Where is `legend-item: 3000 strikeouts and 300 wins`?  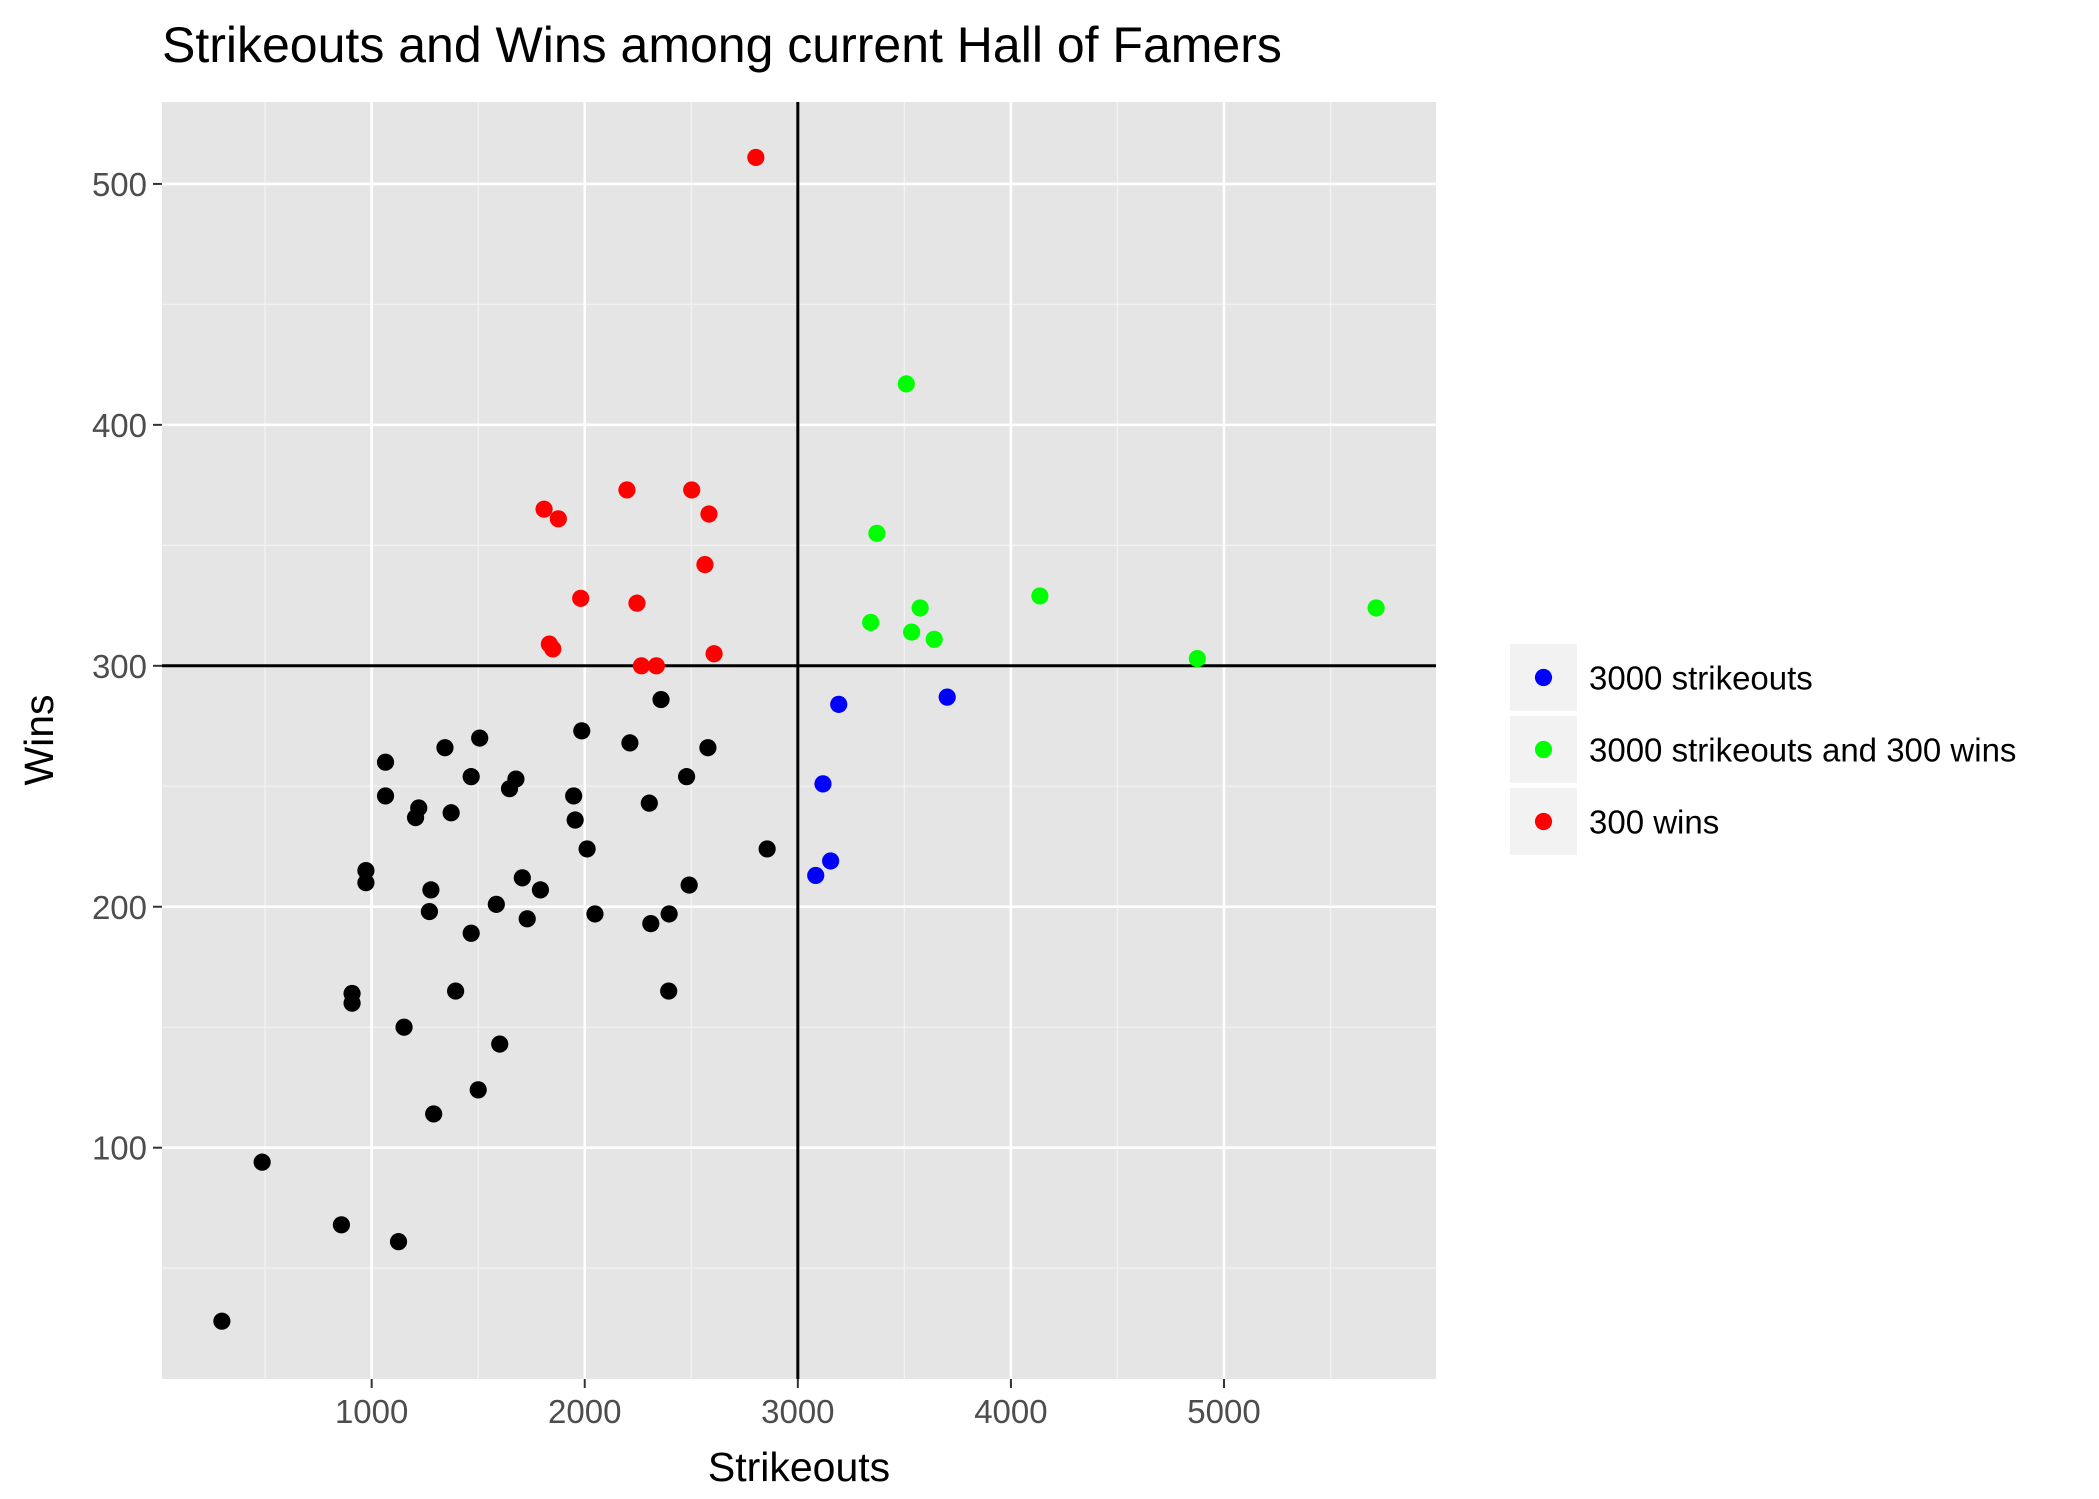 legend-item: 3000 strikeouts and 300 wins is located at coordinates (1763, 749).